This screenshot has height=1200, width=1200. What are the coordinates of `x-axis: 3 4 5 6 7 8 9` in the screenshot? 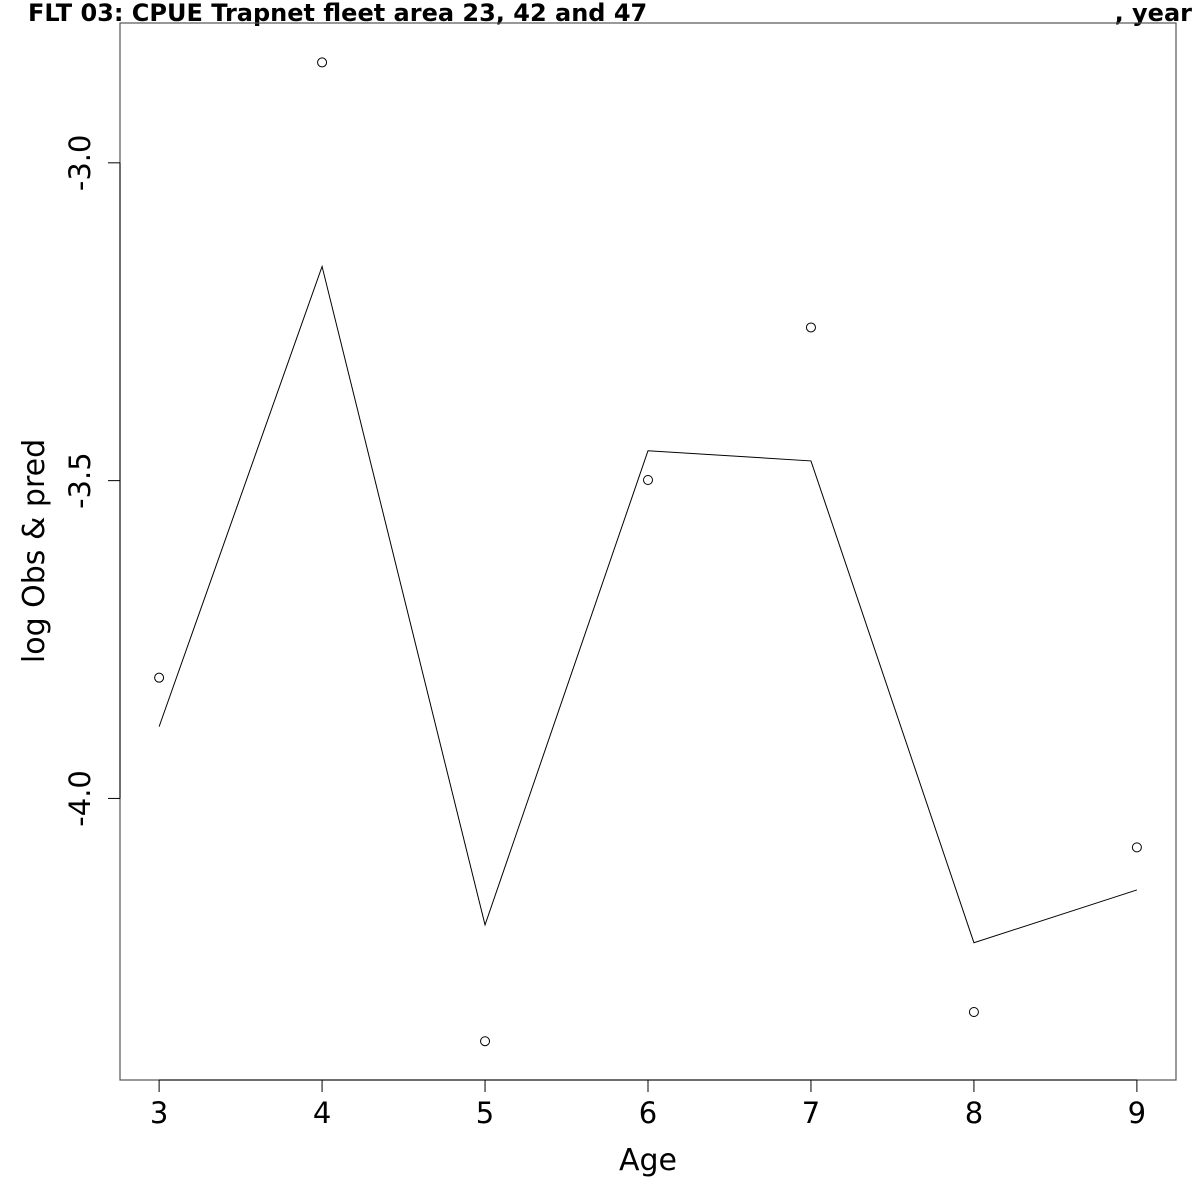 It's located at (648, 1104).